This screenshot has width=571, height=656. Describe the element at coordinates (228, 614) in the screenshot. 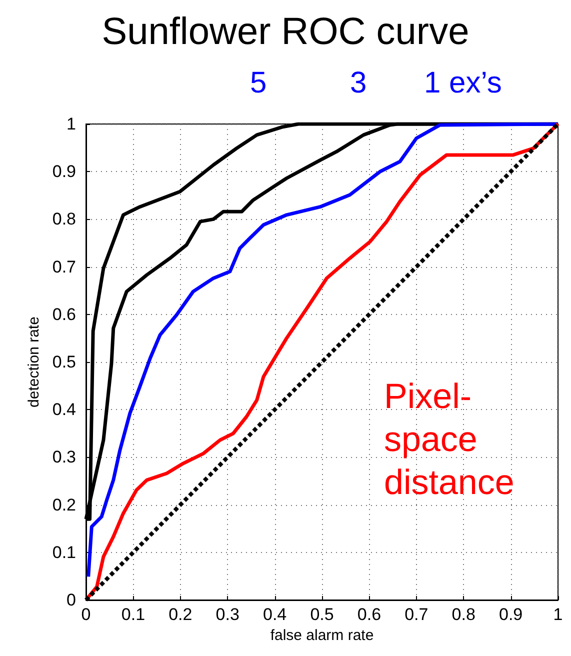

I see `x-tick-label: 0.3` at that location.